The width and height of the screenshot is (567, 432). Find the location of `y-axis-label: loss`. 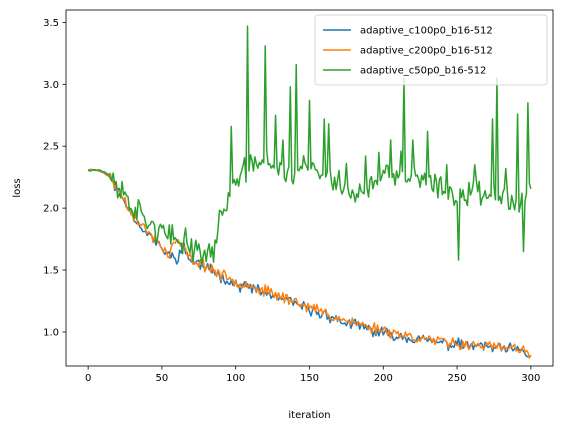

y-axis-label: loss is located at coordinates (17, 187).